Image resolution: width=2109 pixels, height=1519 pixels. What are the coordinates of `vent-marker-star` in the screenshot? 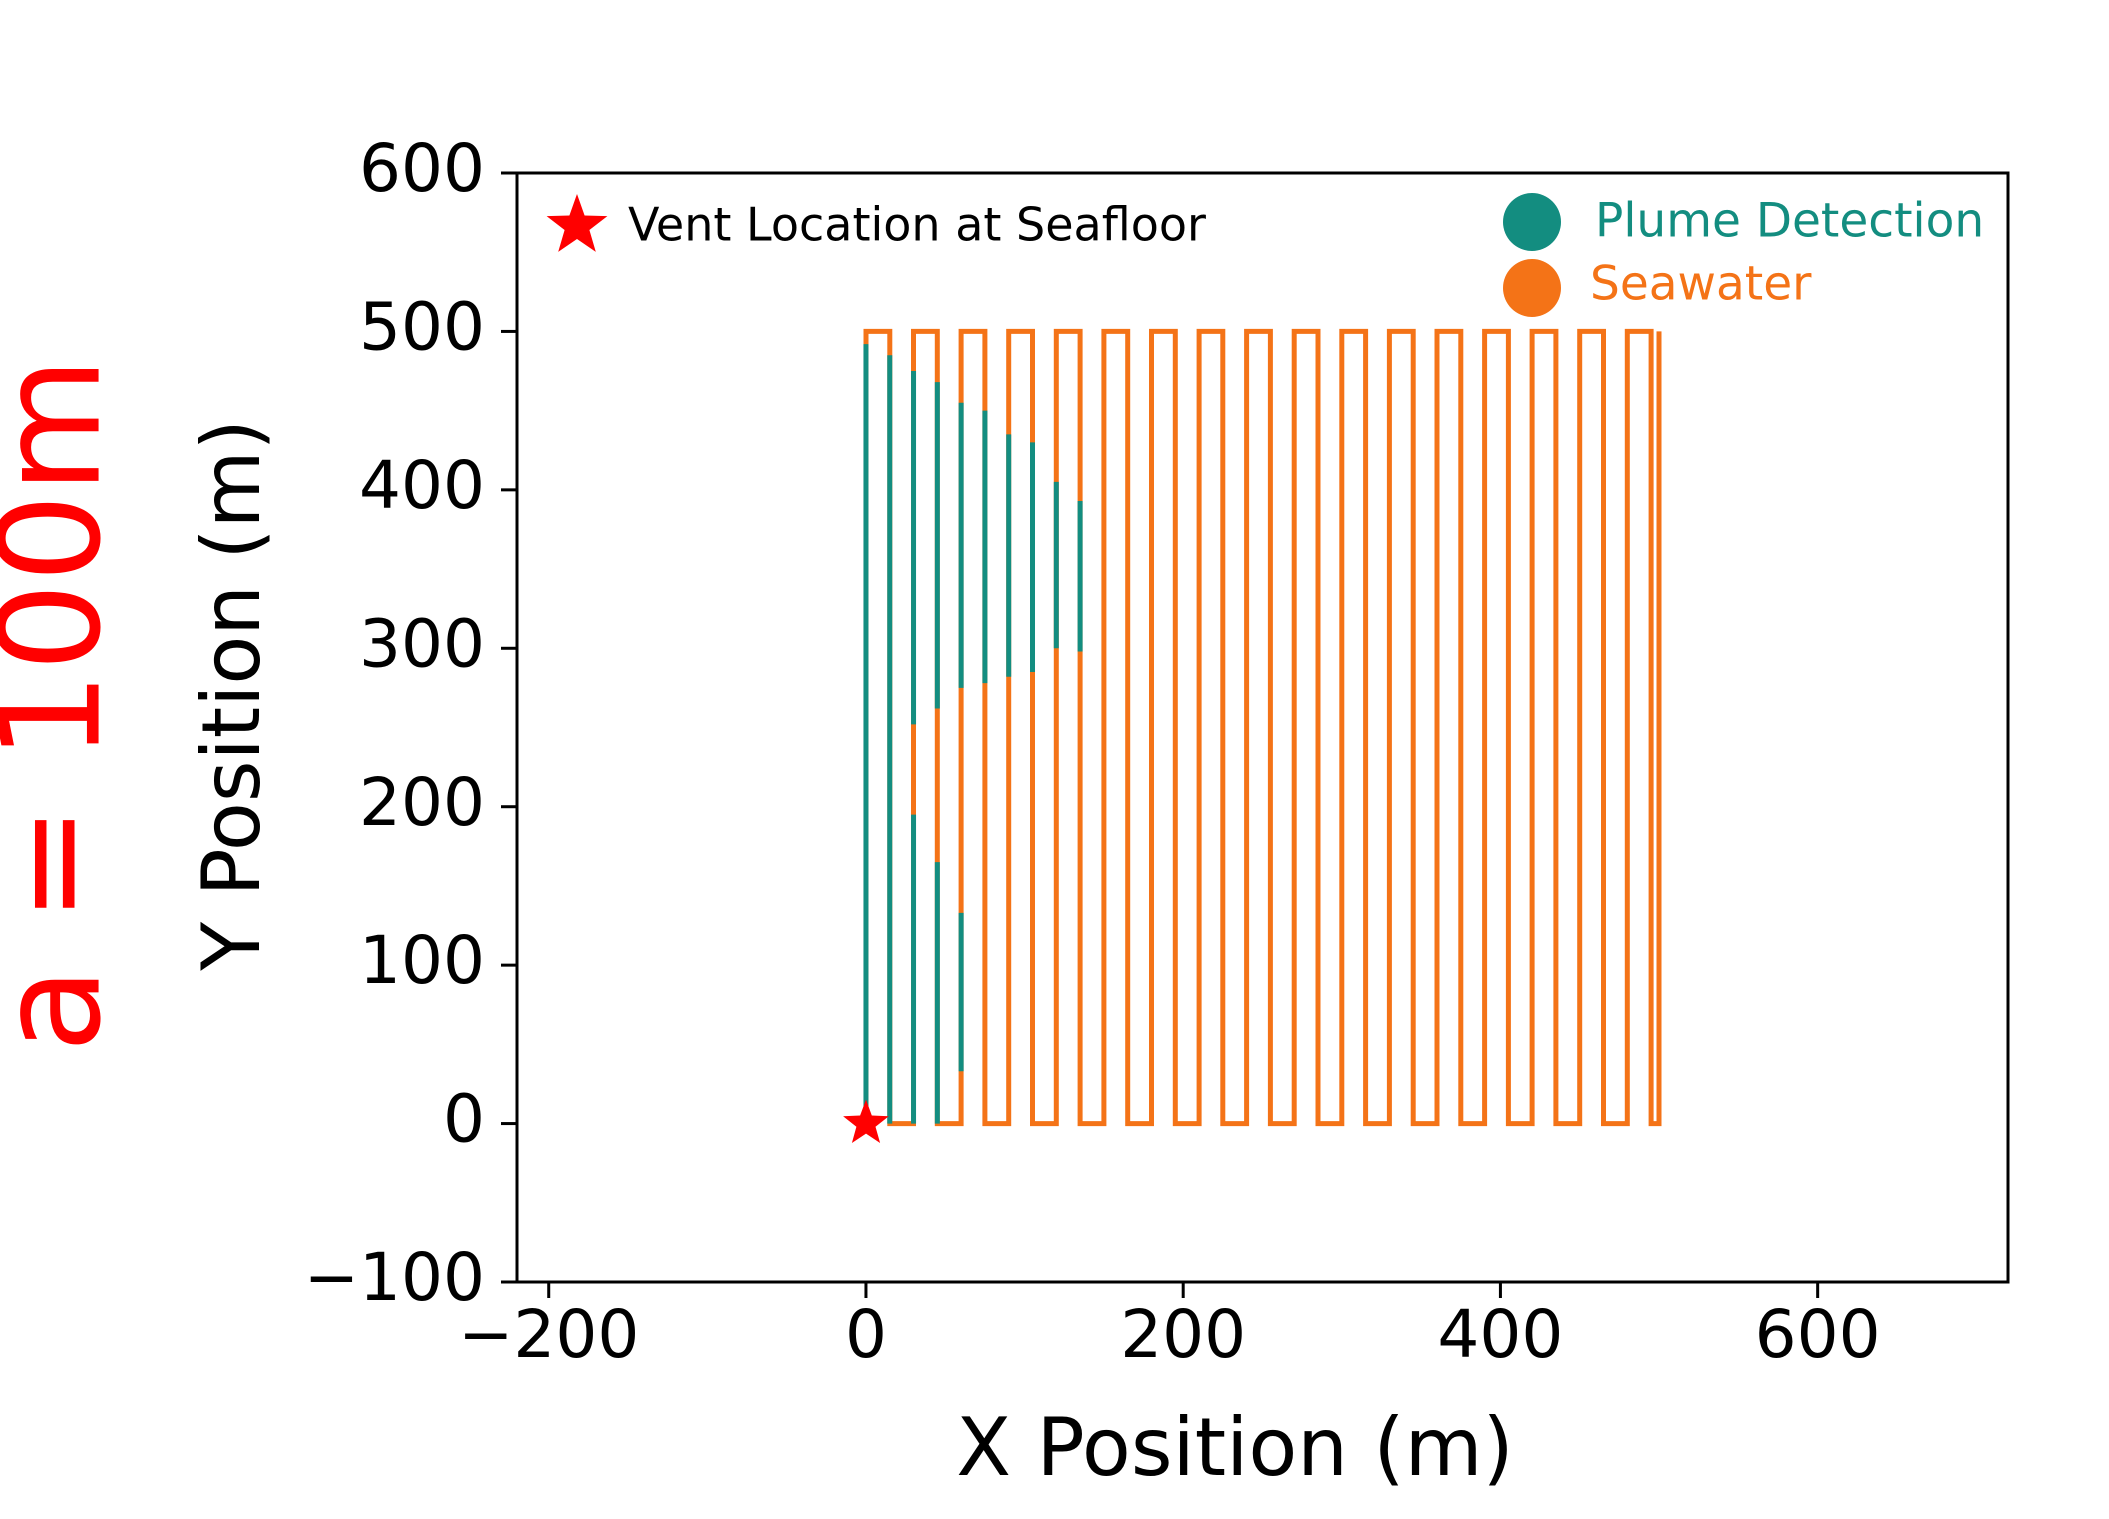 It's located at (866, 1121).